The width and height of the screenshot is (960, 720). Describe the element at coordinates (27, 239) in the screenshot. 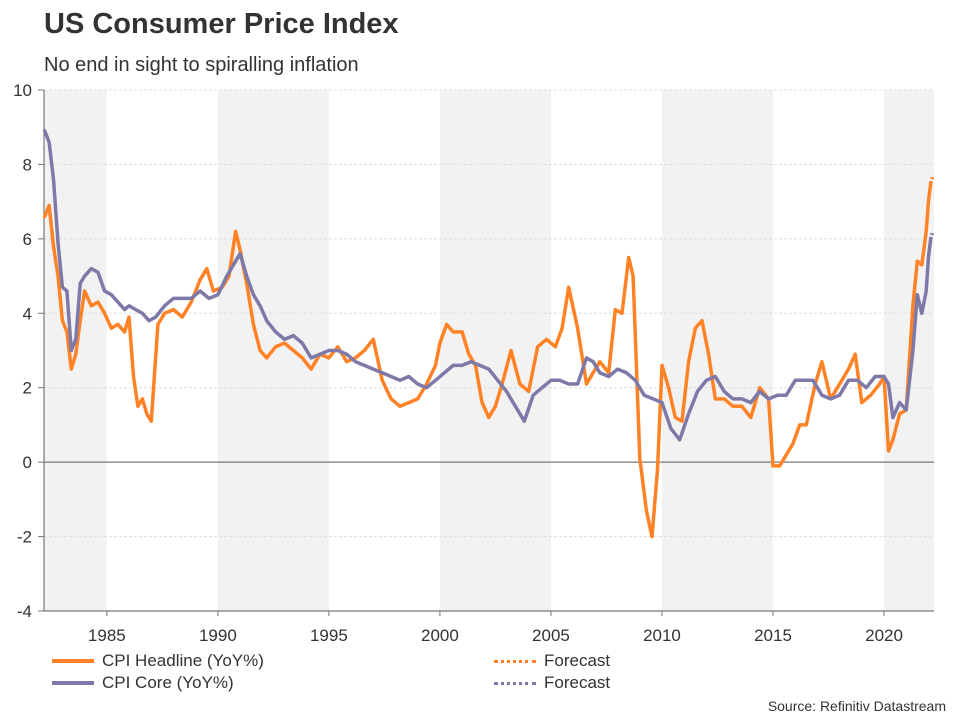

I see `y-tick-label: 6` at that location.